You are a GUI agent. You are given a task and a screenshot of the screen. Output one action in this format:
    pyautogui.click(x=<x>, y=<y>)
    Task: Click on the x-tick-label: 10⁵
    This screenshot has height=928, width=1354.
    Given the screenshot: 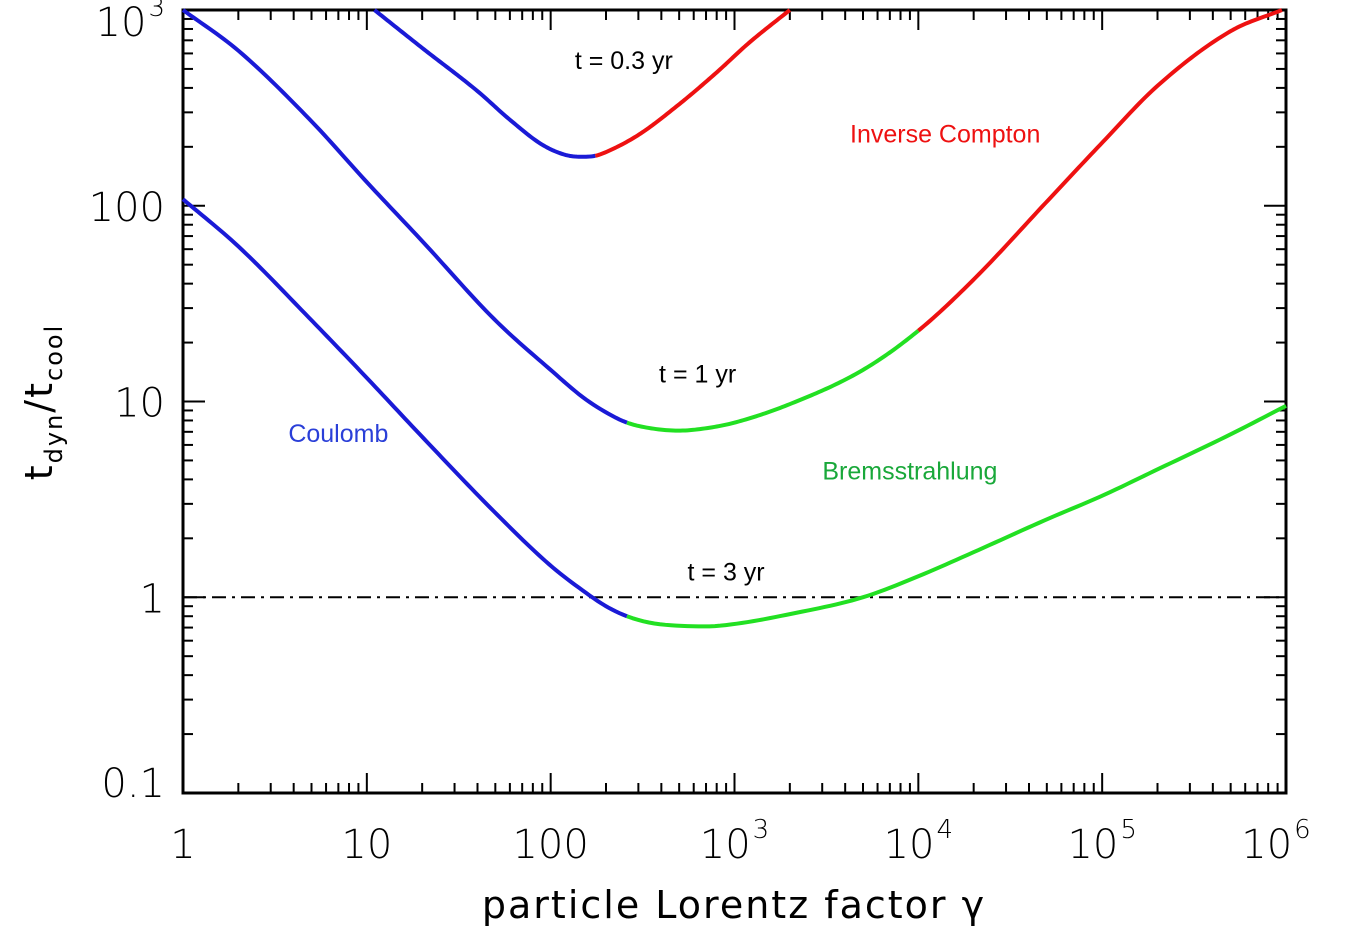 What is the action you would take?
    pyautogui.click(x=1101, y=841)
    